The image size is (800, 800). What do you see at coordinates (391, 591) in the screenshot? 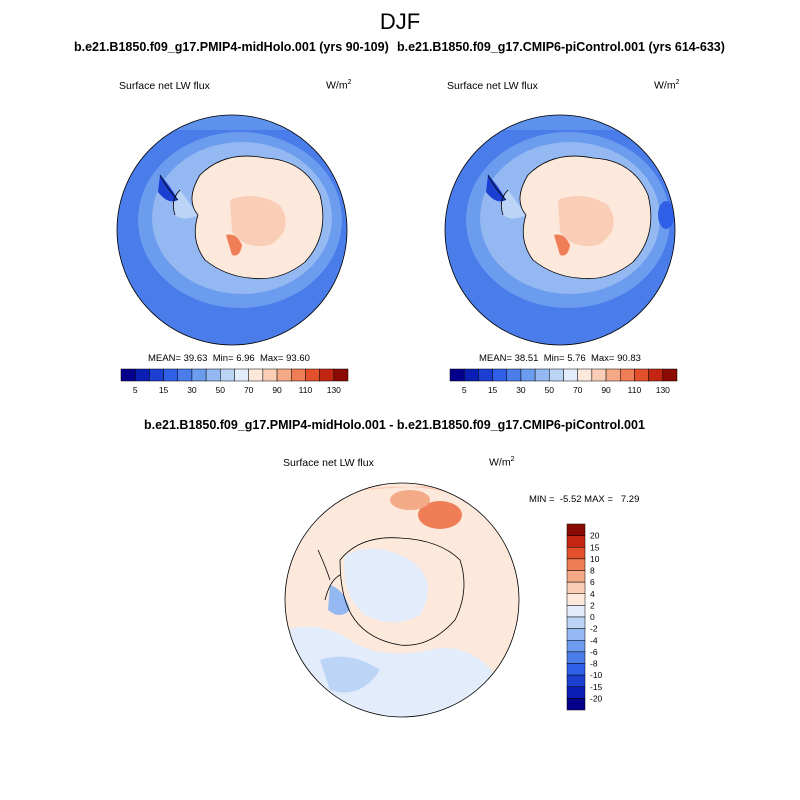
I see `diff-coastline` at bounding box center [391, 591].